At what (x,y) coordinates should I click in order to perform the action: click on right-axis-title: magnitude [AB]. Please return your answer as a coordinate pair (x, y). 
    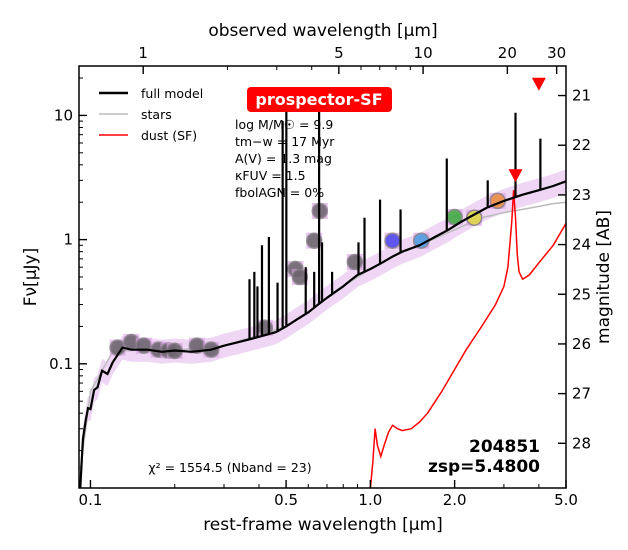
    Looking at the image, I should click on (604, 277).